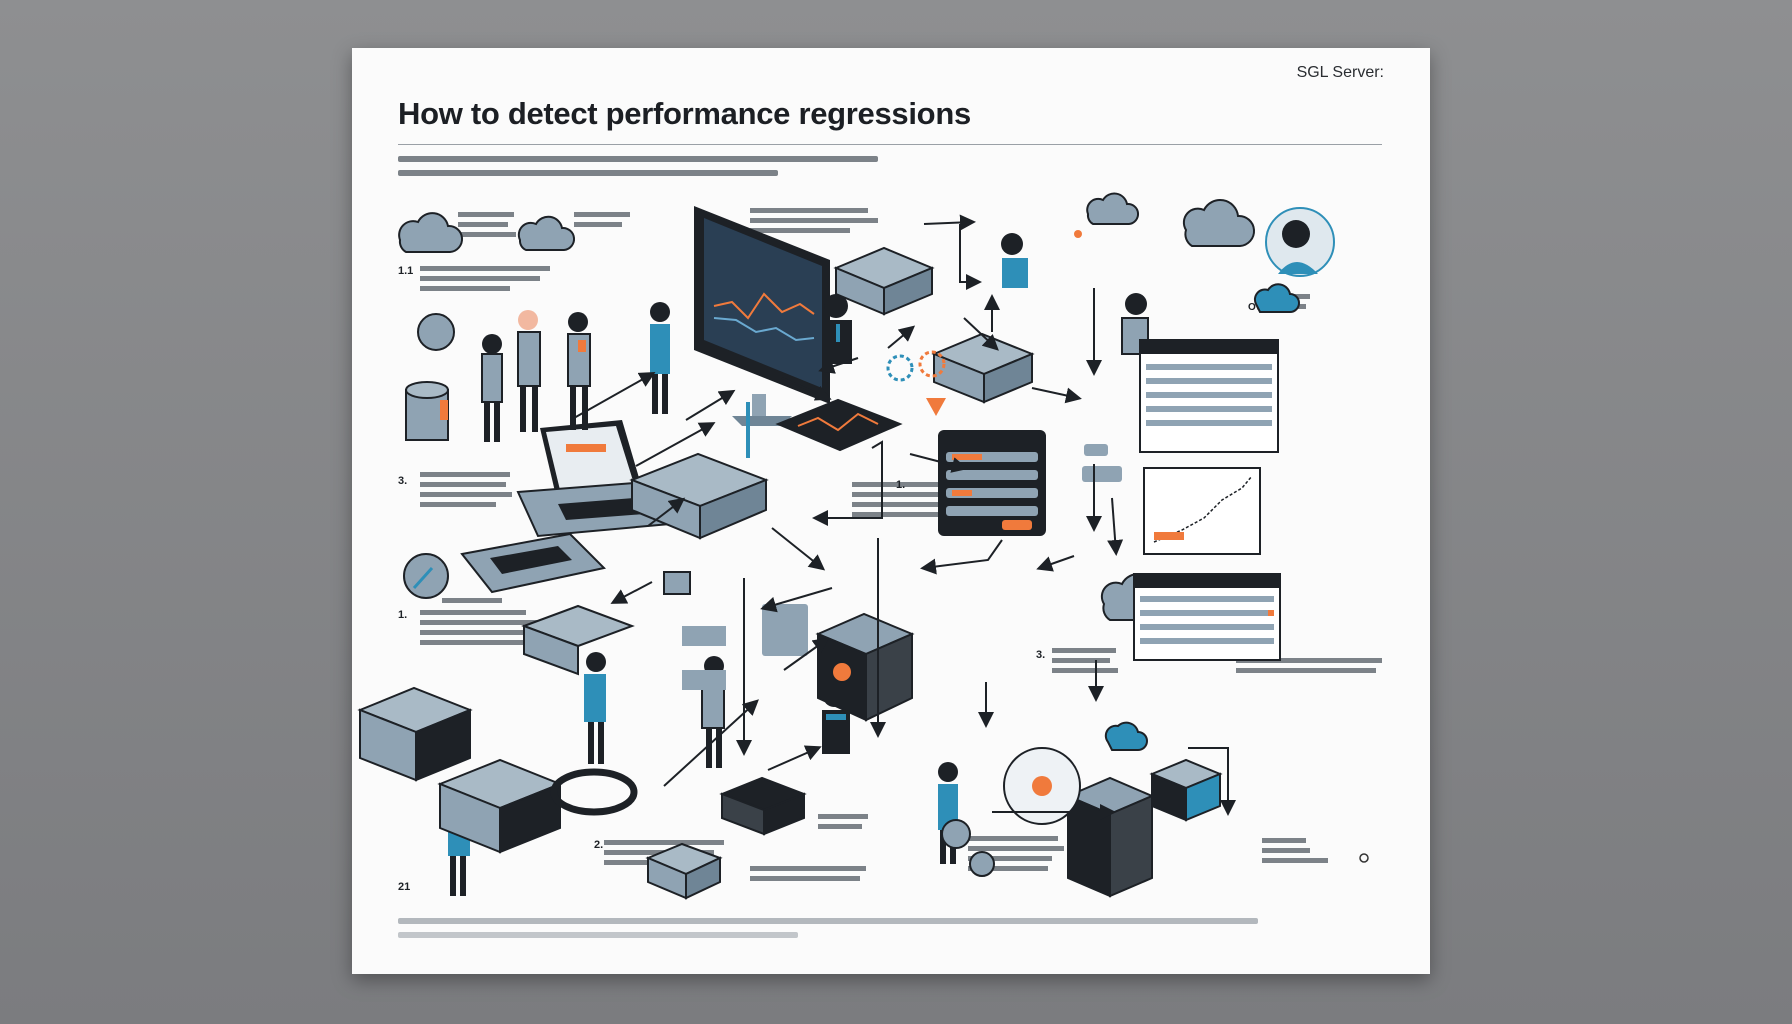  What do you see at coordinates (677, 583) in the screenshot?
I see `small-laptop-icon` at bounding box center [677, 583].